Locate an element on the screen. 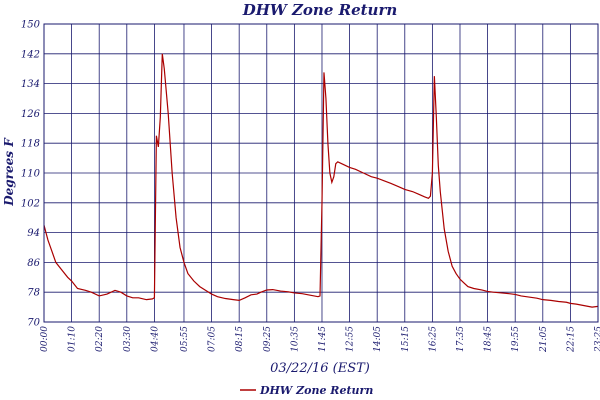 This screenshot has width=600, height=400. y-tick-label: 94 is located at coordinates (33, 233).